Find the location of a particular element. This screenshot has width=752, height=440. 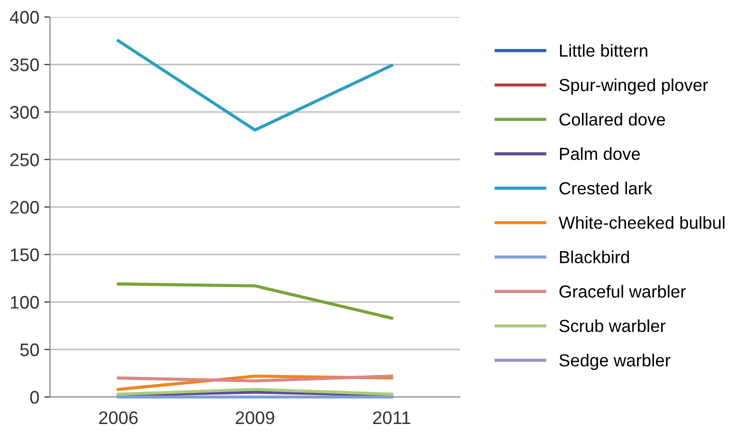

x-tick-label: 2009 is located at coordinates (255, 417).